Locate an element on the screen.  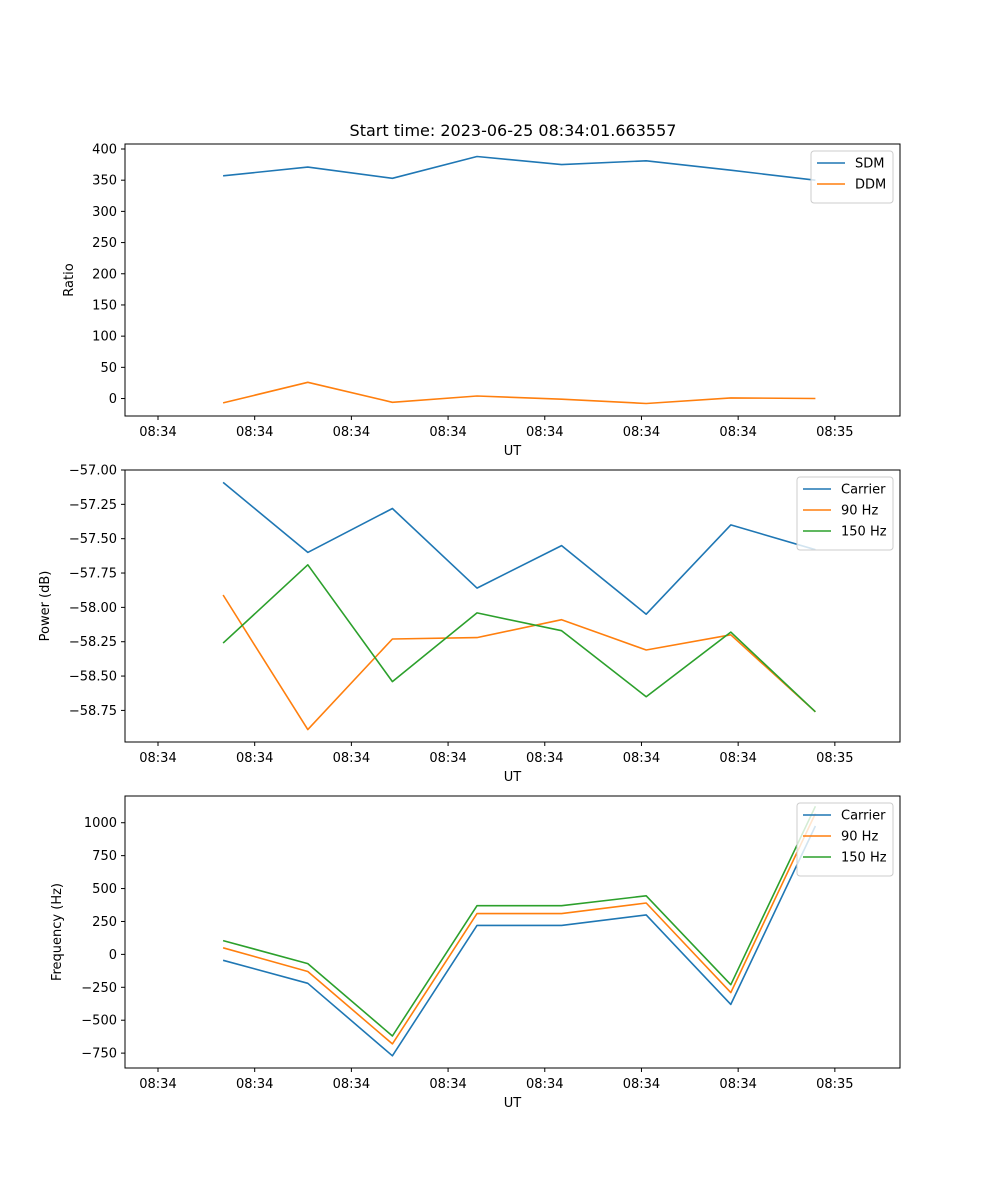
legend-box is located at coordinates (852, 177).